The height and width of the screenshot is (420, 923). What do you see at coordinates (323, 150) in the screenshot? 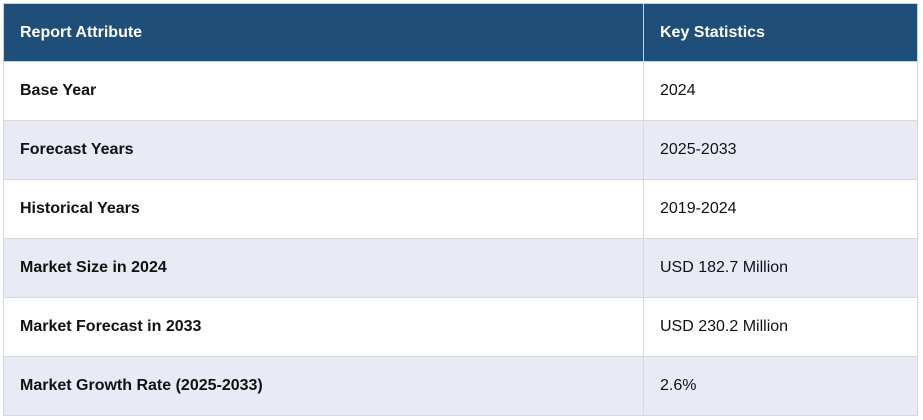
I see `attribute-cell: Forecast Years` at bounding box center [323, 150].